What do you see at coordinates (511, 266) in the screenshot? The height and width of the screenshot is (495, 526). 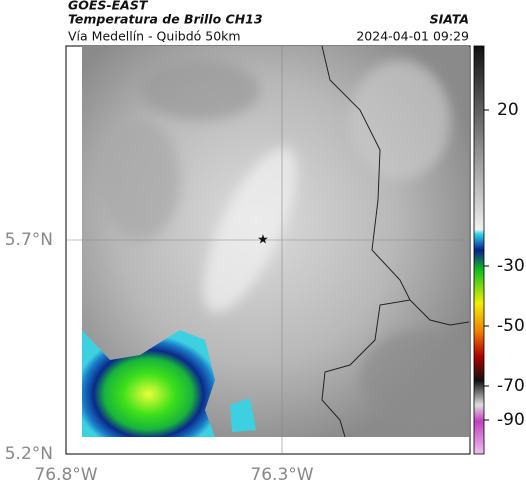 I see `colorbar-label: -30` at bounding box center [511, 266].